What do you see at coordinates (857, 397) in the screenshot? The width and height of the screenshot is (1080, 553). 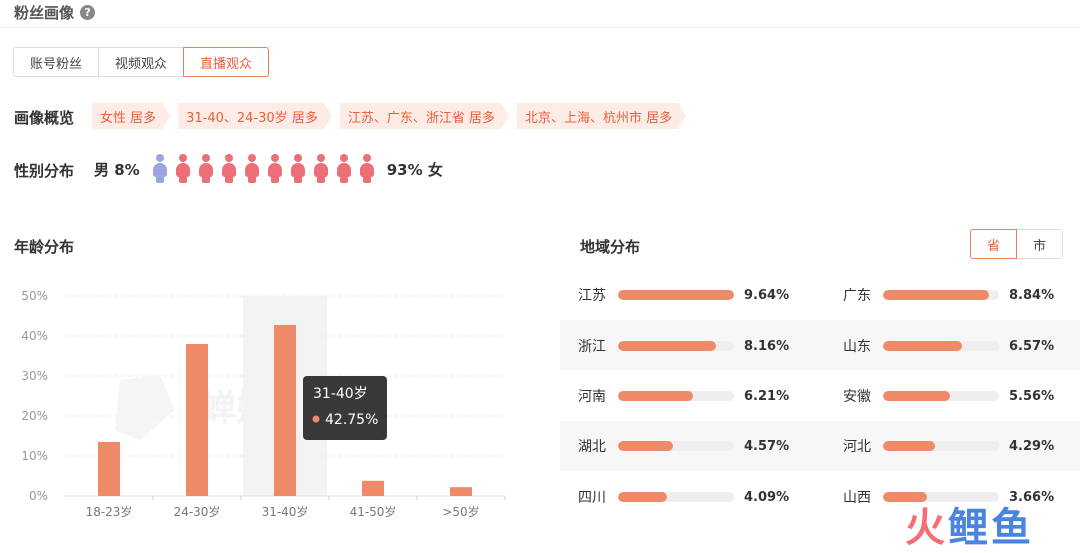 I see `region-name: 安徽` at bounding box center [857, 397].